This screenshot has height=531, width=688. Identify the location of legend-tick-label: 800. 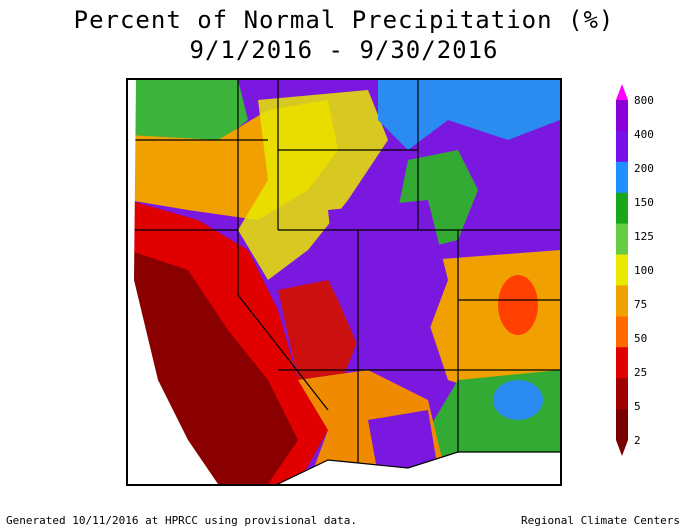
(644, 100).